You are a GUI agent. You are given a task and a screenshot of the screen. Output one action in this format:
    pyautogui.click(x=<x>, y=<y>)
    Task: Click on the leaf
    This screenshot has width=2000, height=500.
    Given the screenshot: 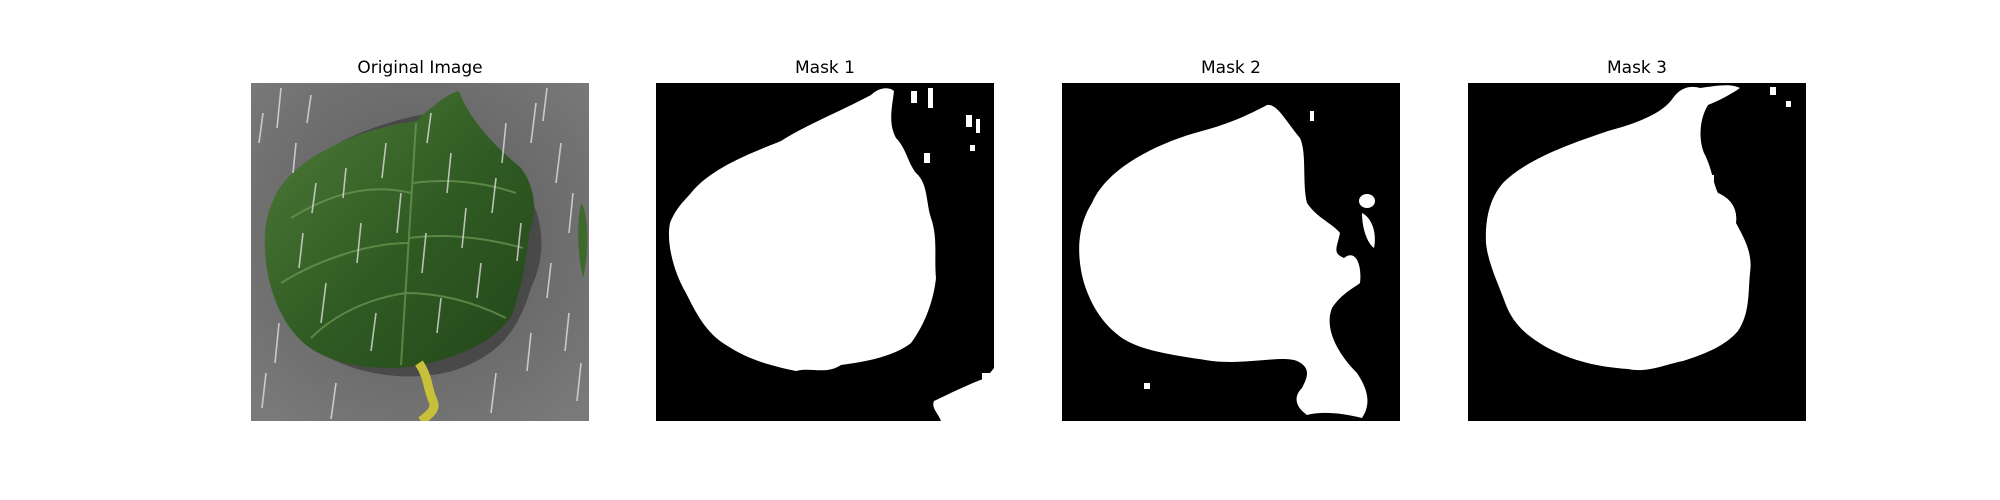 What is the action you would take?
    pyautogui.click(x=399, y=229)
    